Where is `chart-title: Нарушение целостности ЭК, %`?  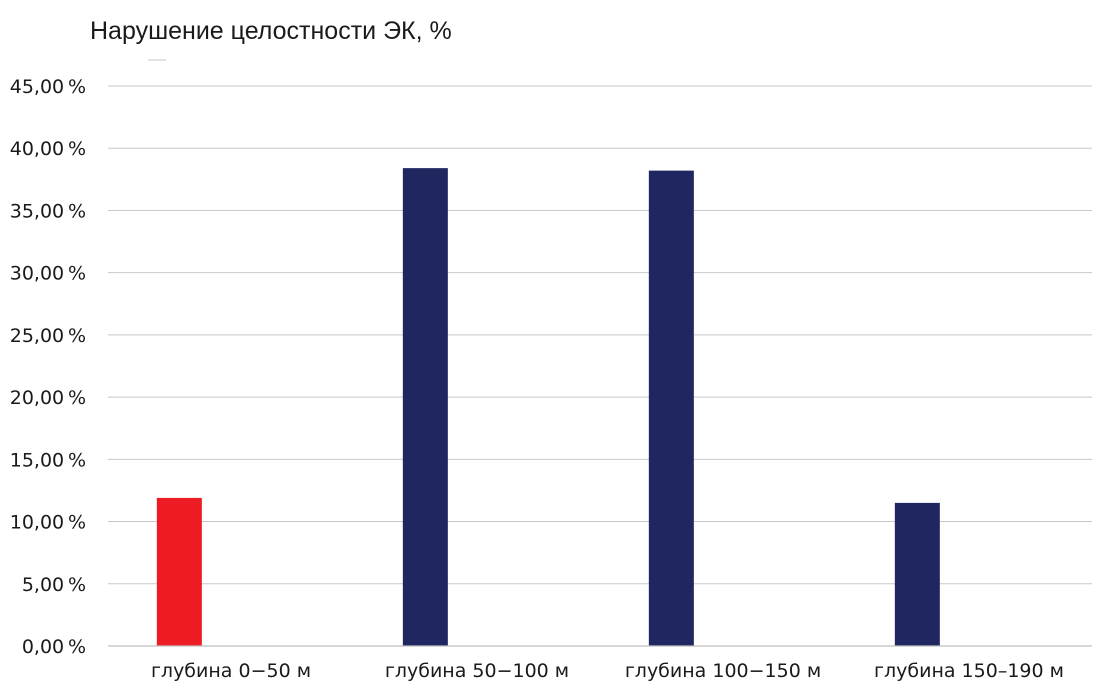 chart-title: Нарушение целостности ЭК, % is located at coordinates (271, 31).